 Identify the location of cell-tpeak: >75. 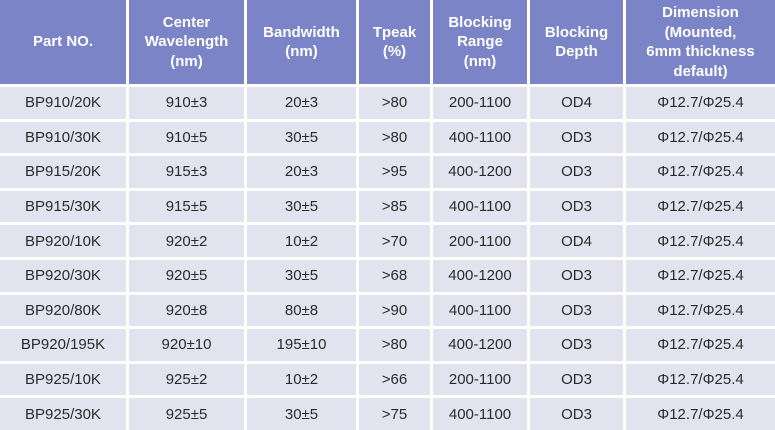
(394, 414).